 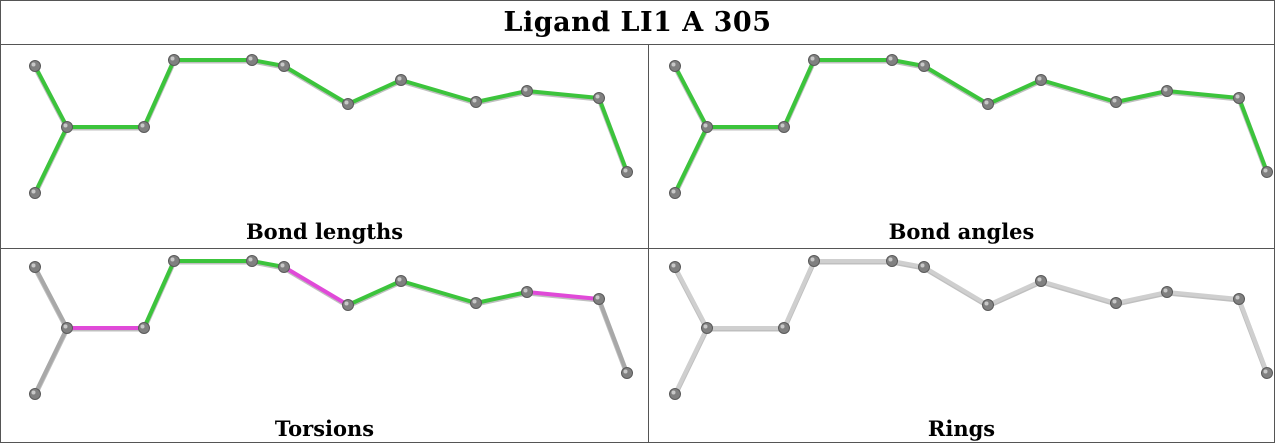 I want to click on figure-title: Ligand LI1 A 305, so click(x=637, y=22).